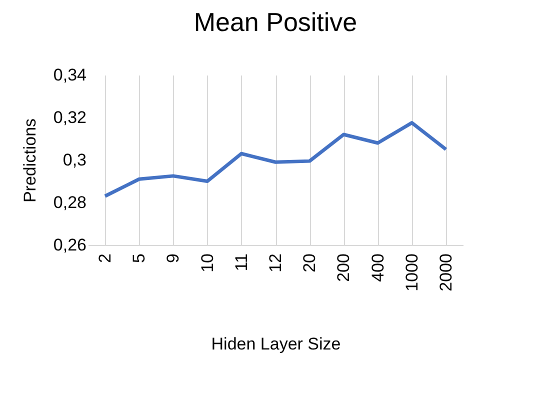 This screenshot has width=547, height=405. I want to click on x-tick-label: 12, so click(275, 263).